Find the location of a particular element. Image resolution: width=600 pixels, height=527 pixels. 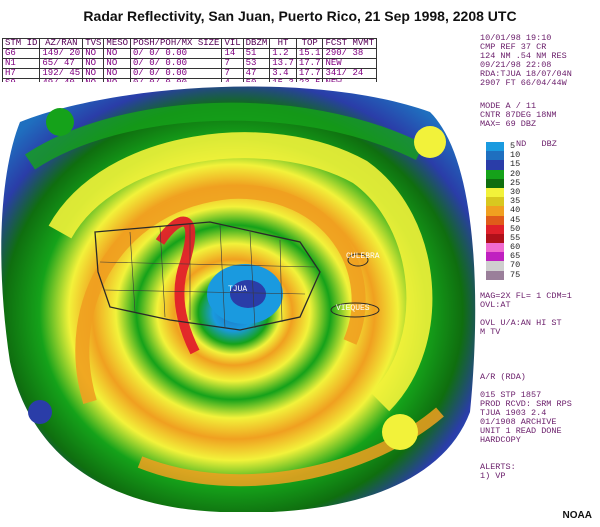

legend-label: 20 is located at coordinates (515, 173).